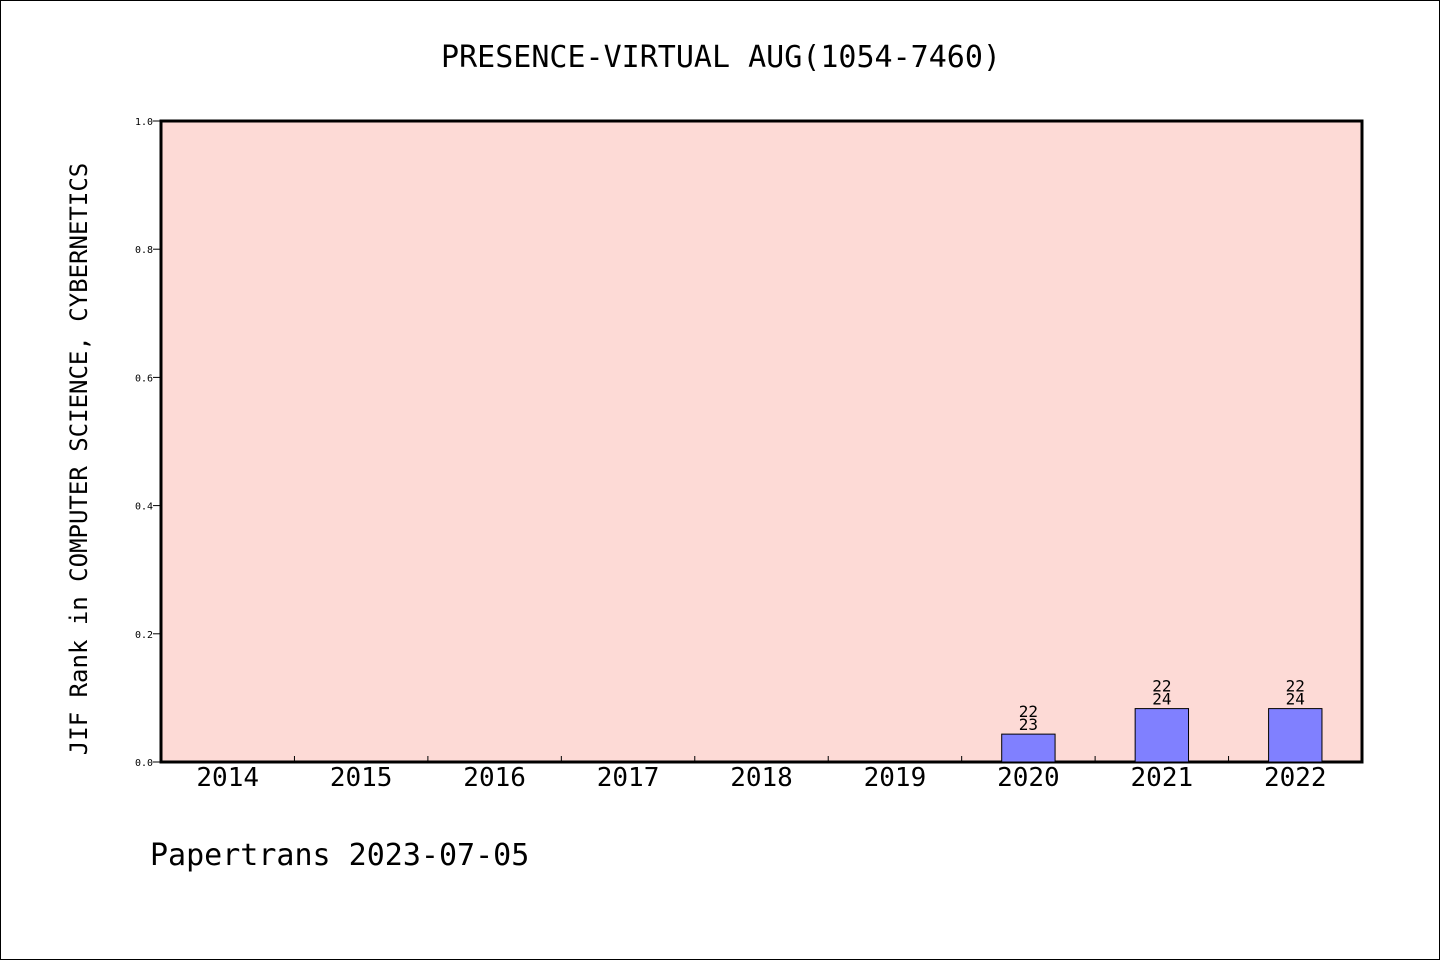 The height and width of the screenshot is (961, 1440). Describe the element at coordinates (144, 635) in the screenshot. I see `y-tick-label: 0.2` at that location.